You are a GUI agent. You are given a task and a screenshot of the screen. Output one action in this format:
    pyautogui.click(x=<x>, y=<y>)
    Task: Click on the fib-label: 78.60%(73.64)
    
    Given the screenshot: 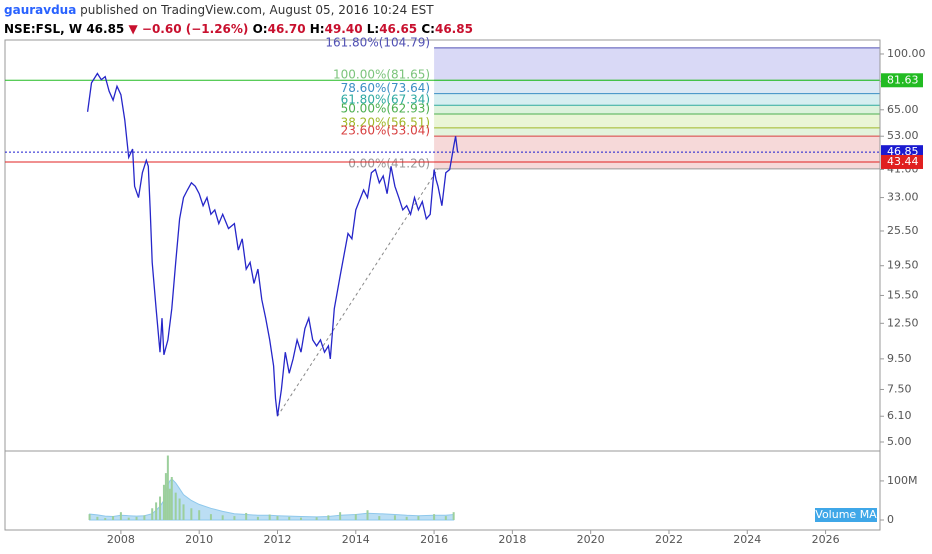 What is the action you would take?
    pyautogui.click(x=385, y=88)
    